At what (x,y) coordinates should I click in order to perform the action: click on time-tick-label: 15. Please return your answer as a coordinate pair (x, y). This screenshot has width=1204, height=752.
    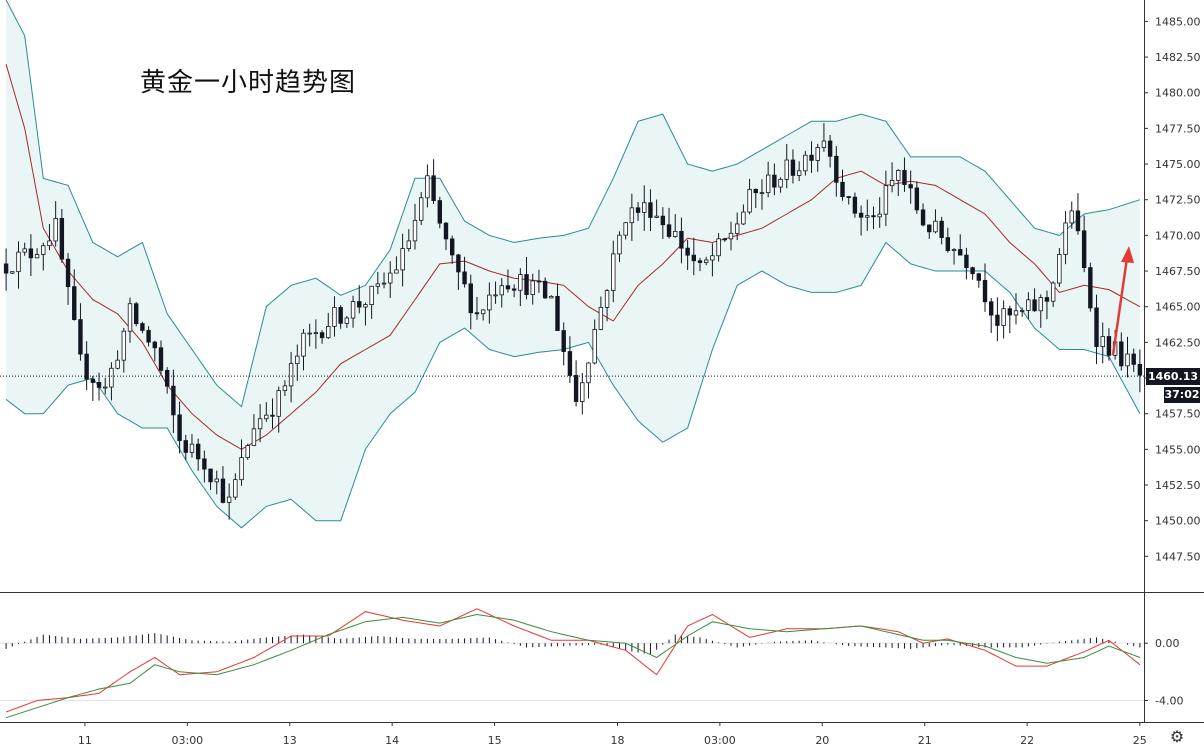
    Looking at the image, I should click on (495, 740).